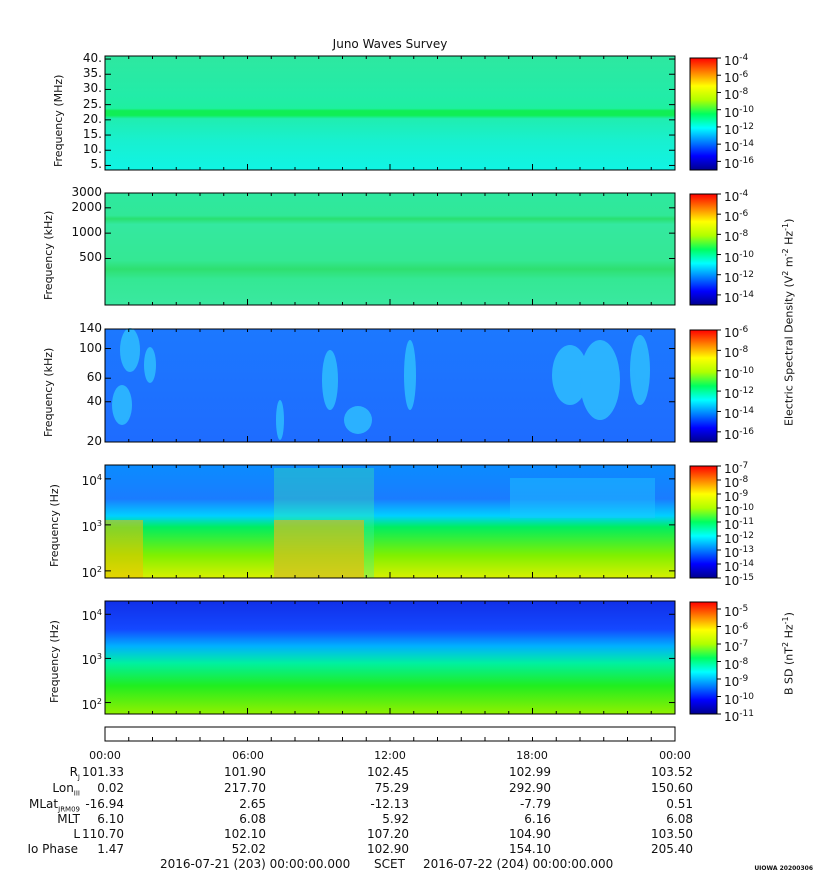 Image resolution: width=815 pixels, height=880 pixels. I want to click on panel-1-ytick-label: 15., so click(92, 134).